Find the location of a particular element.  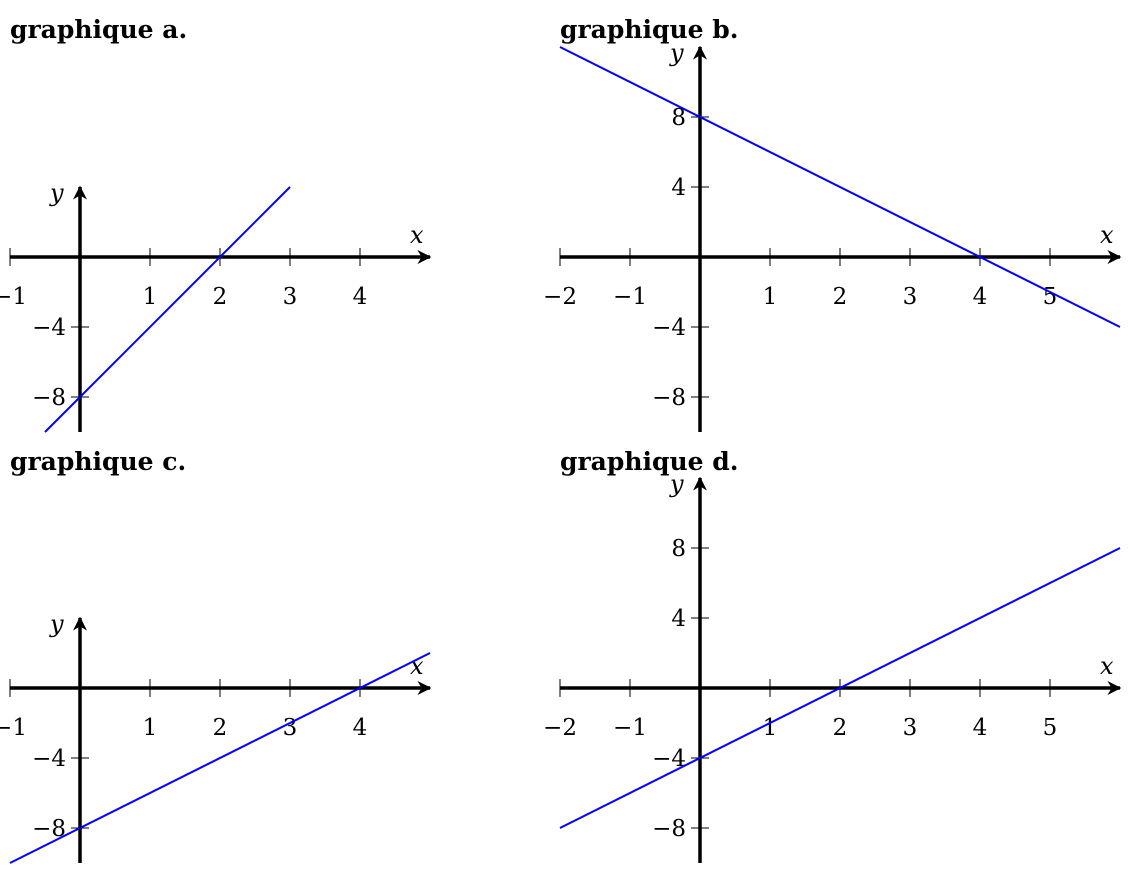

chart-title: graphique c. is located at coordinates (98, 461).